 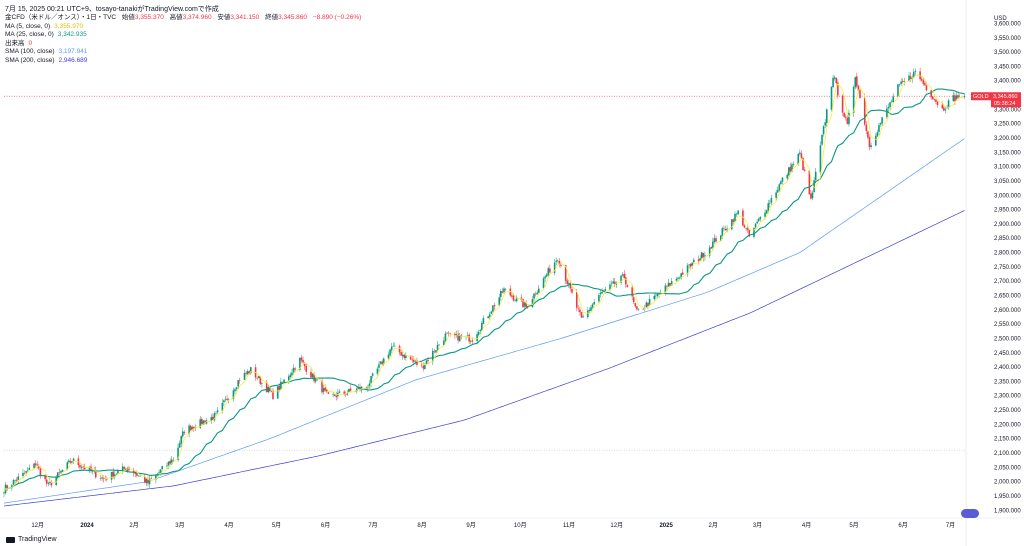 I want to click on tradingview-brand: TradingView, so click(x=31, y=539).